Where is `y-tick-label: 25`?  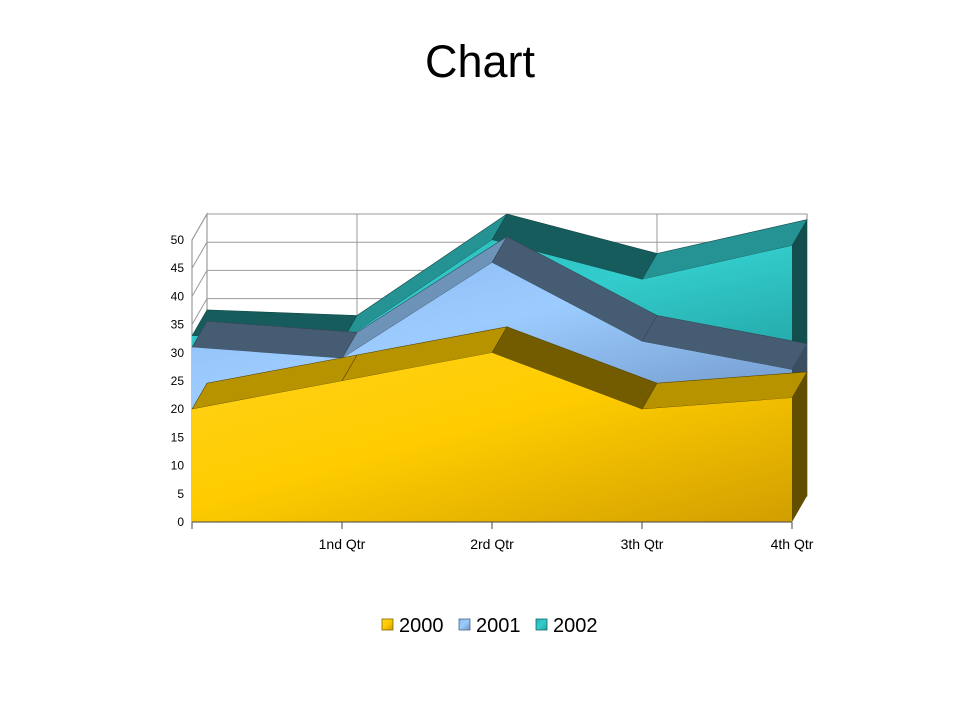
y-tick-label: 25 is located at coordinates (178, 381).